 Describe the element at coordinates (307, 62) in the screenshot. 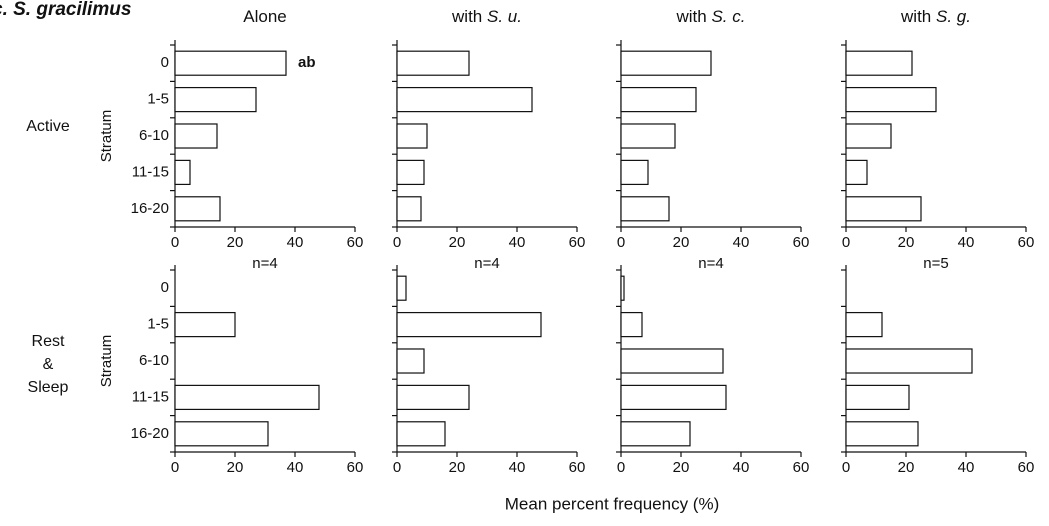

I see `annotation: ab` at that location.